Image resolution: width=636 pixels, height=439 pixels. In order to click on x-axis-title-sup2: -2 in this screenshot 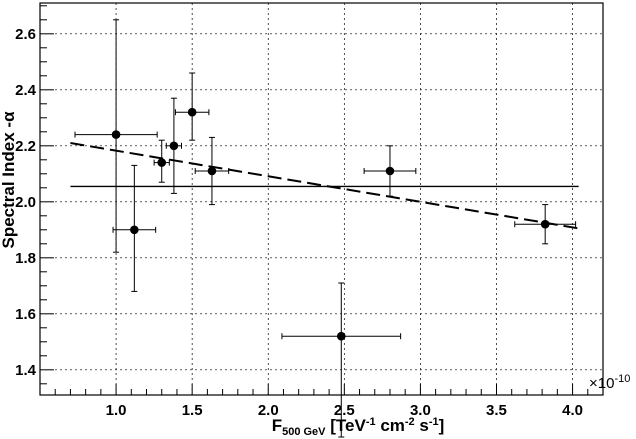, I will do `click(410, 422)`.